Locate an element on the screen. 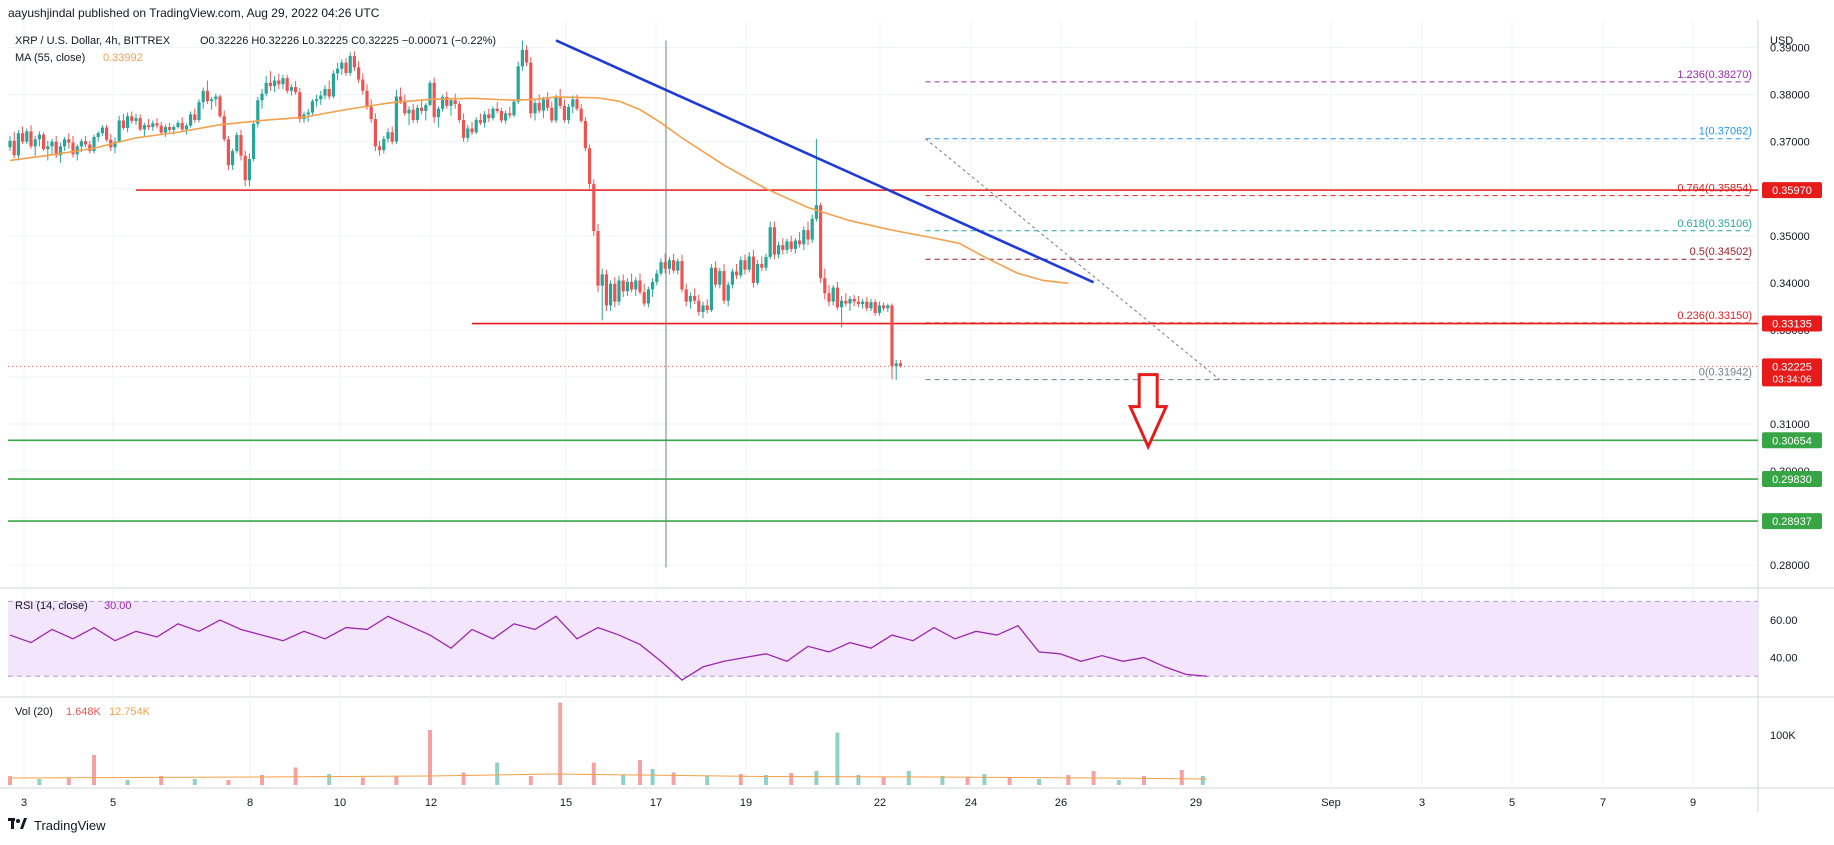  rsi-line is located at coordinates (608, 648).